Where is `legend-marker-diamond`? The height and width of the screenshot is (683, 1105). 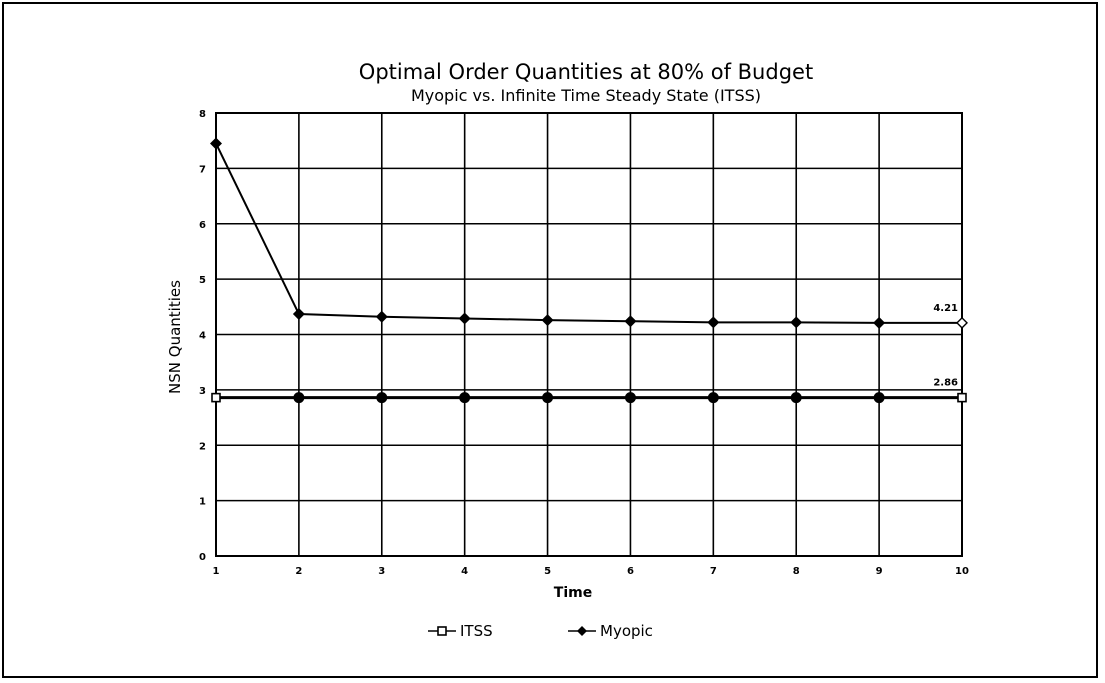 legend-marker-diamond is located at coordinates (582, 631).